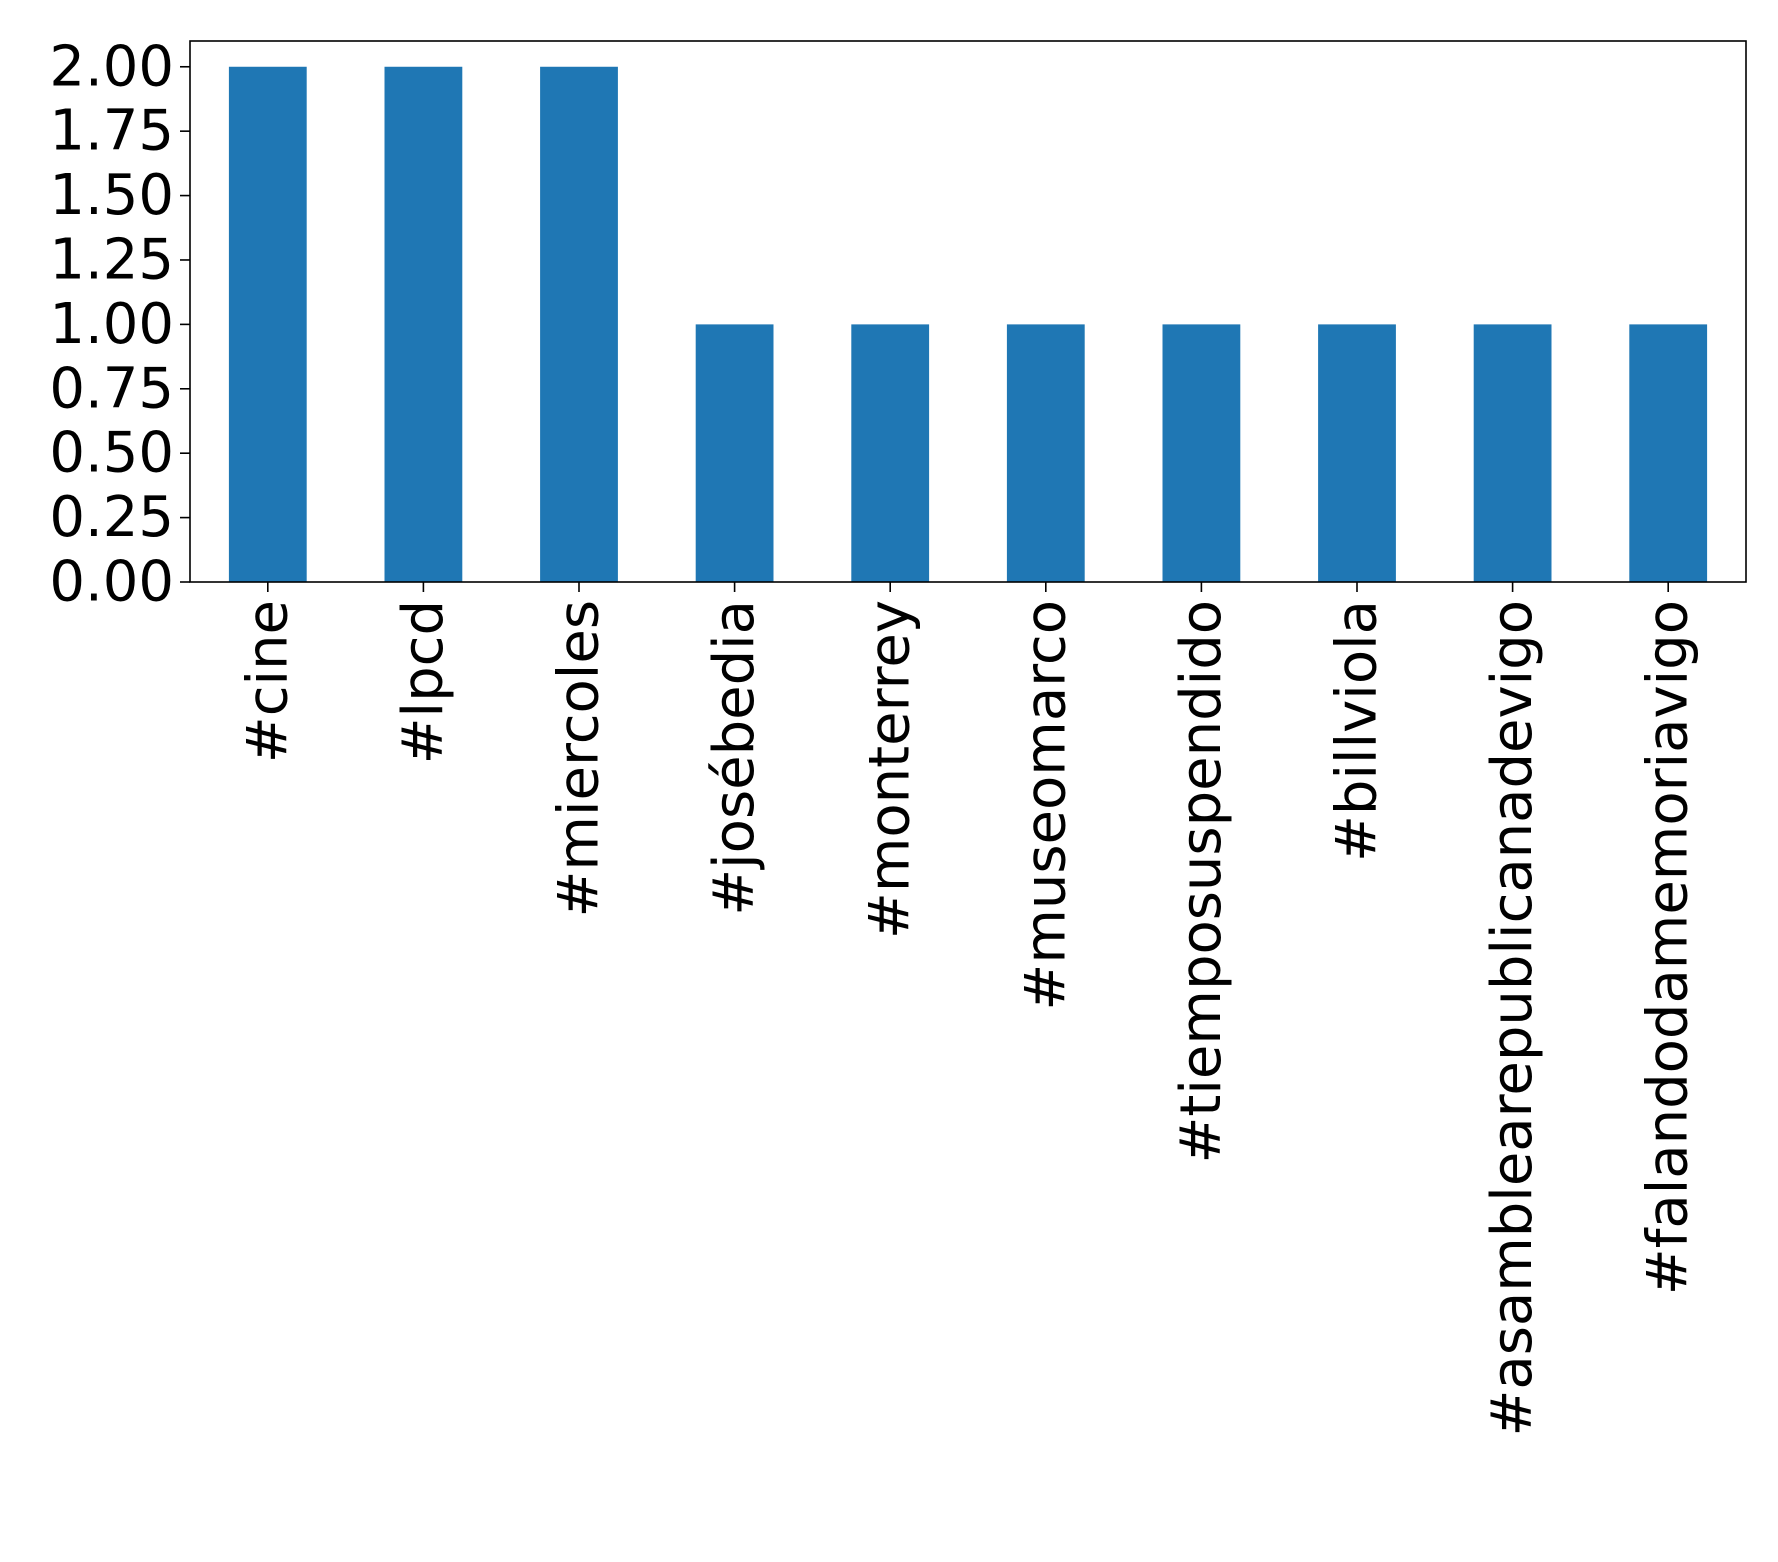  I want to click on bar-billviola, so click(1357, 453).